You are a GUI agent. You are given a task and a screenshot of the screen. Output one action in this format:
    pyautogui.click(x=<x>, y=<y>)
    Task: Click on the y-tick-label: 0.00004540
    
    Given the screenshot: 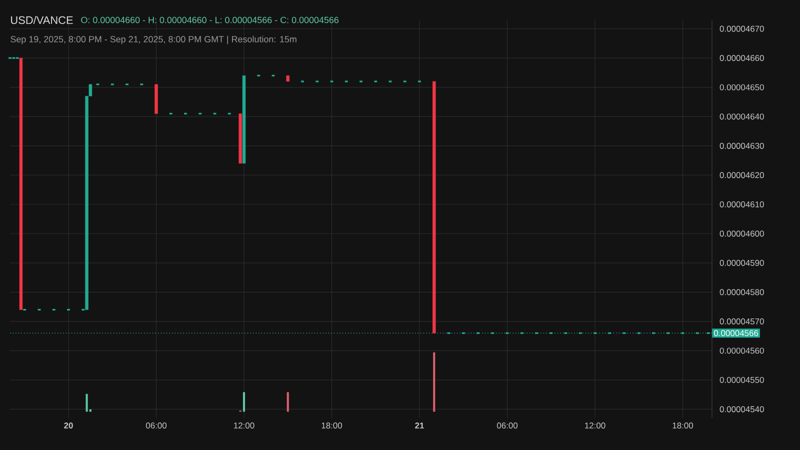 What is the action you would take?
    pyautogui.click(x=742, y=409)
    